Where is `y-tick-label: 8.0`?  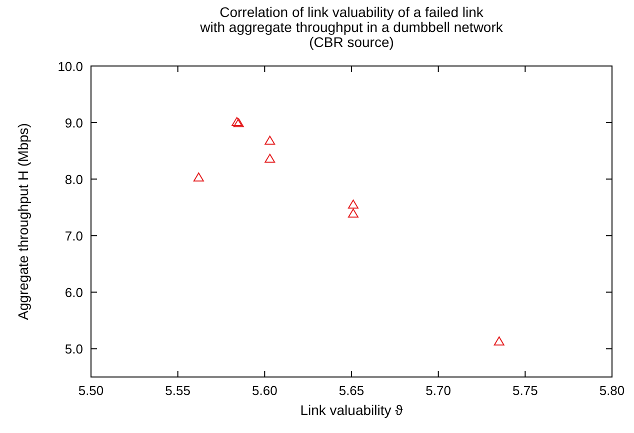 y-tick-label: 8.0 is located at coordinates (73, 180).